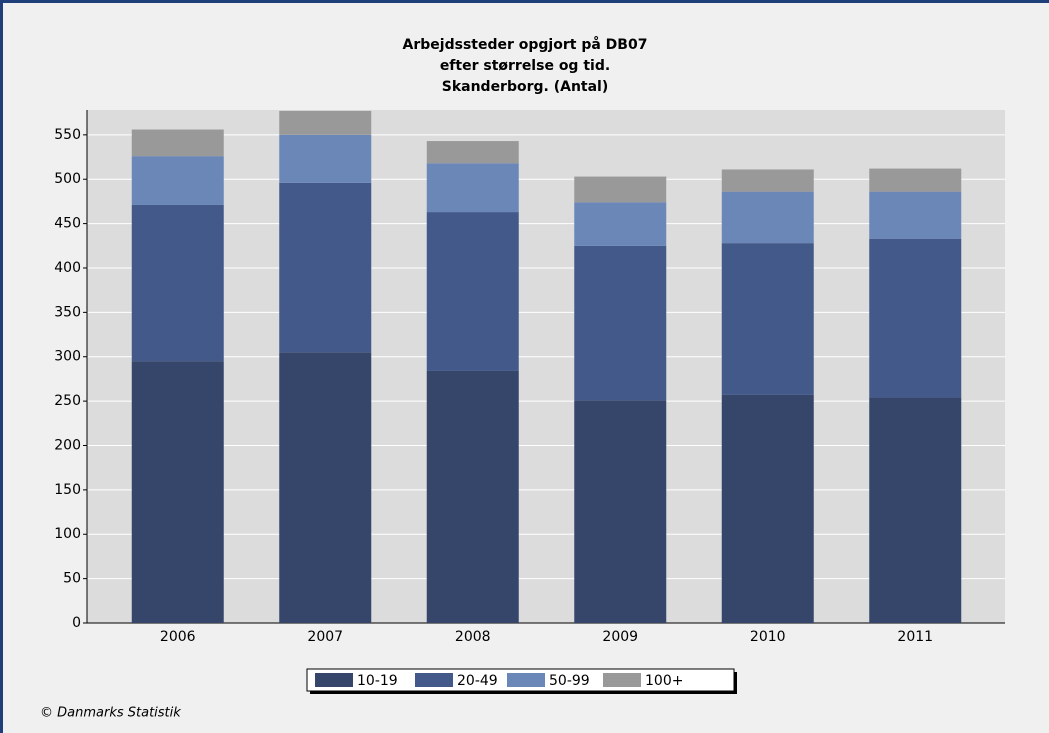  I want to click on y-tick-label: 0, so click(76, 623).